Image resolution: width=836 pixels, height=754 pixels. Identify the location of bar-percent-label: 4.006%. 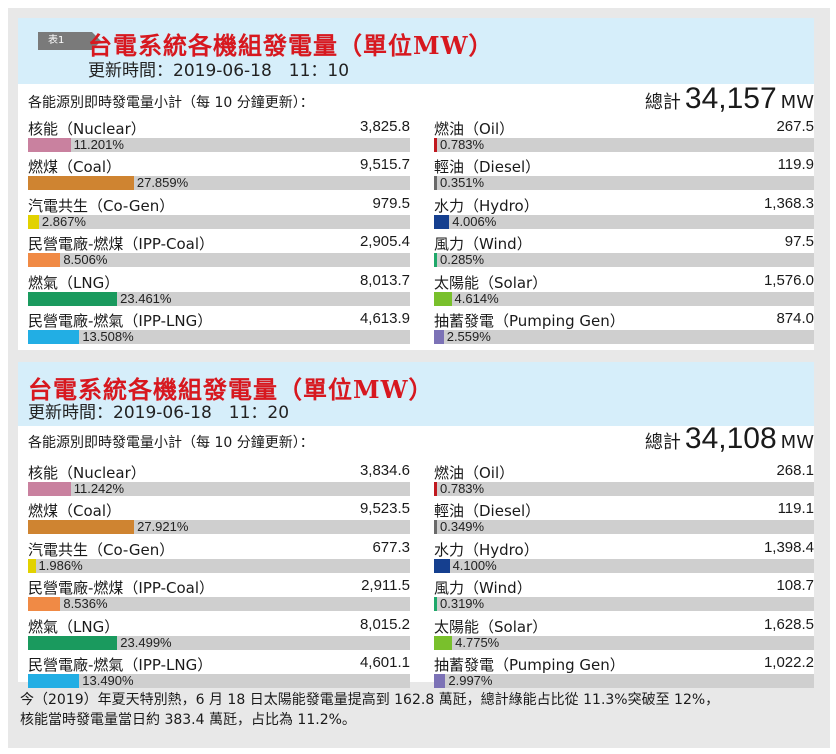
(474, 221).